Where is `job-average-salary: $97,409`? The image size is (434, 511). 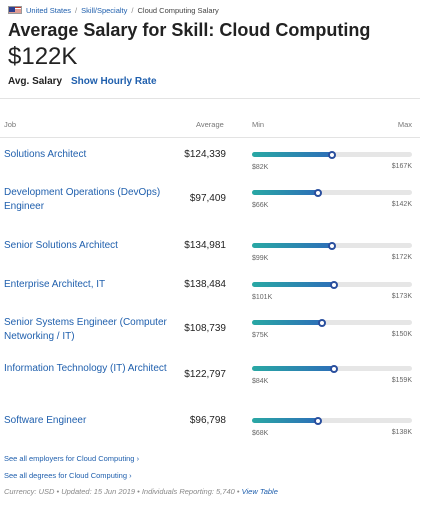
job-average-salary: $97,409 is located at coordinates (207, 198).